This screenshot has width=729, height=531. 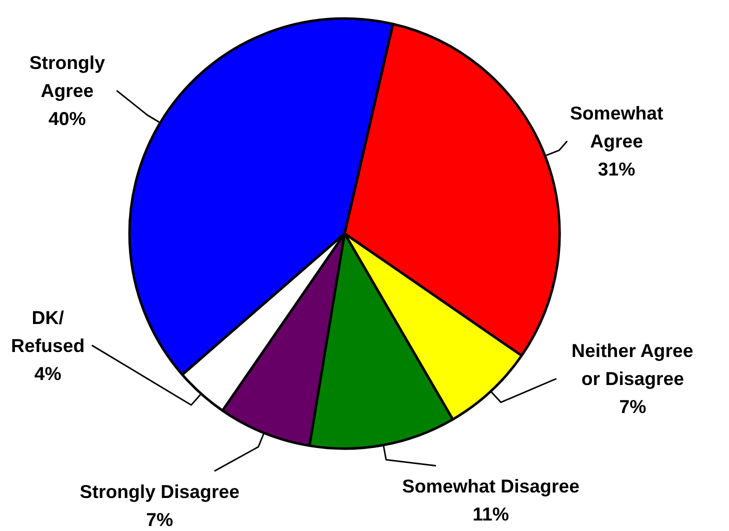 I want to click on data-label: 4%, so click(x=48, y=373).